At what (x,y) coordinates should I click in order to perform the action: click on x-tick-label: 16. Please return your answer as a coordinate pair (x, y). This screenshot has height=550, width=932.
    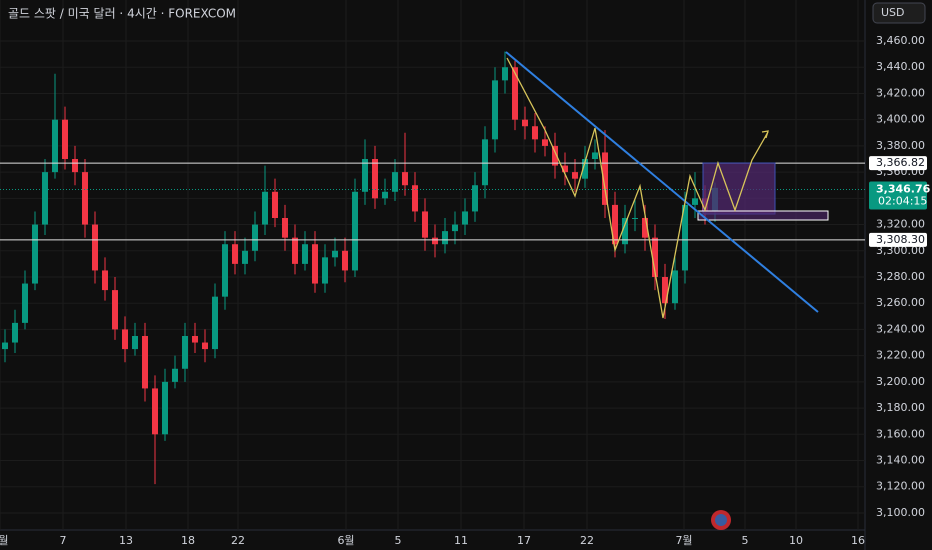
    Looking at the image, I should click on (858, 540).